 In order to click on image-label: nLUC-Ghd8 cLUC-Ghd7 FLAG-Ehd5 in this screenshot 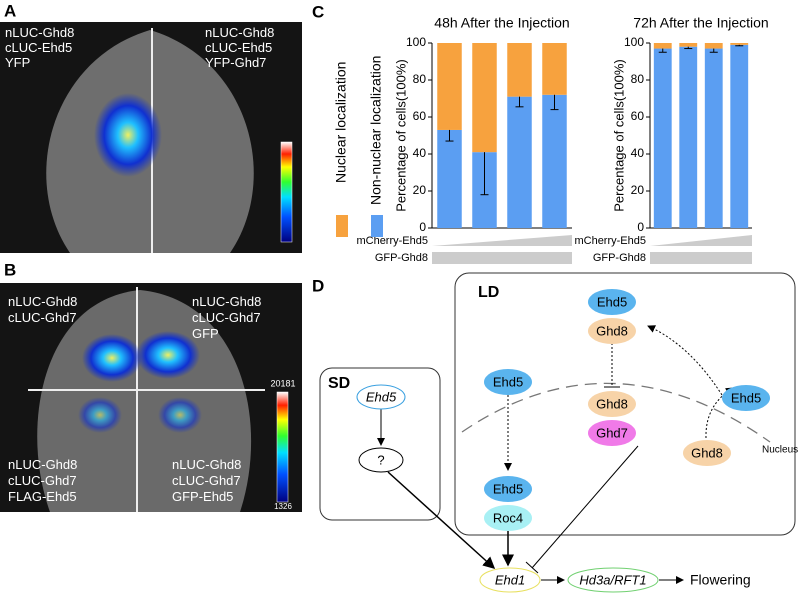, I will do `click(42, 480)`.